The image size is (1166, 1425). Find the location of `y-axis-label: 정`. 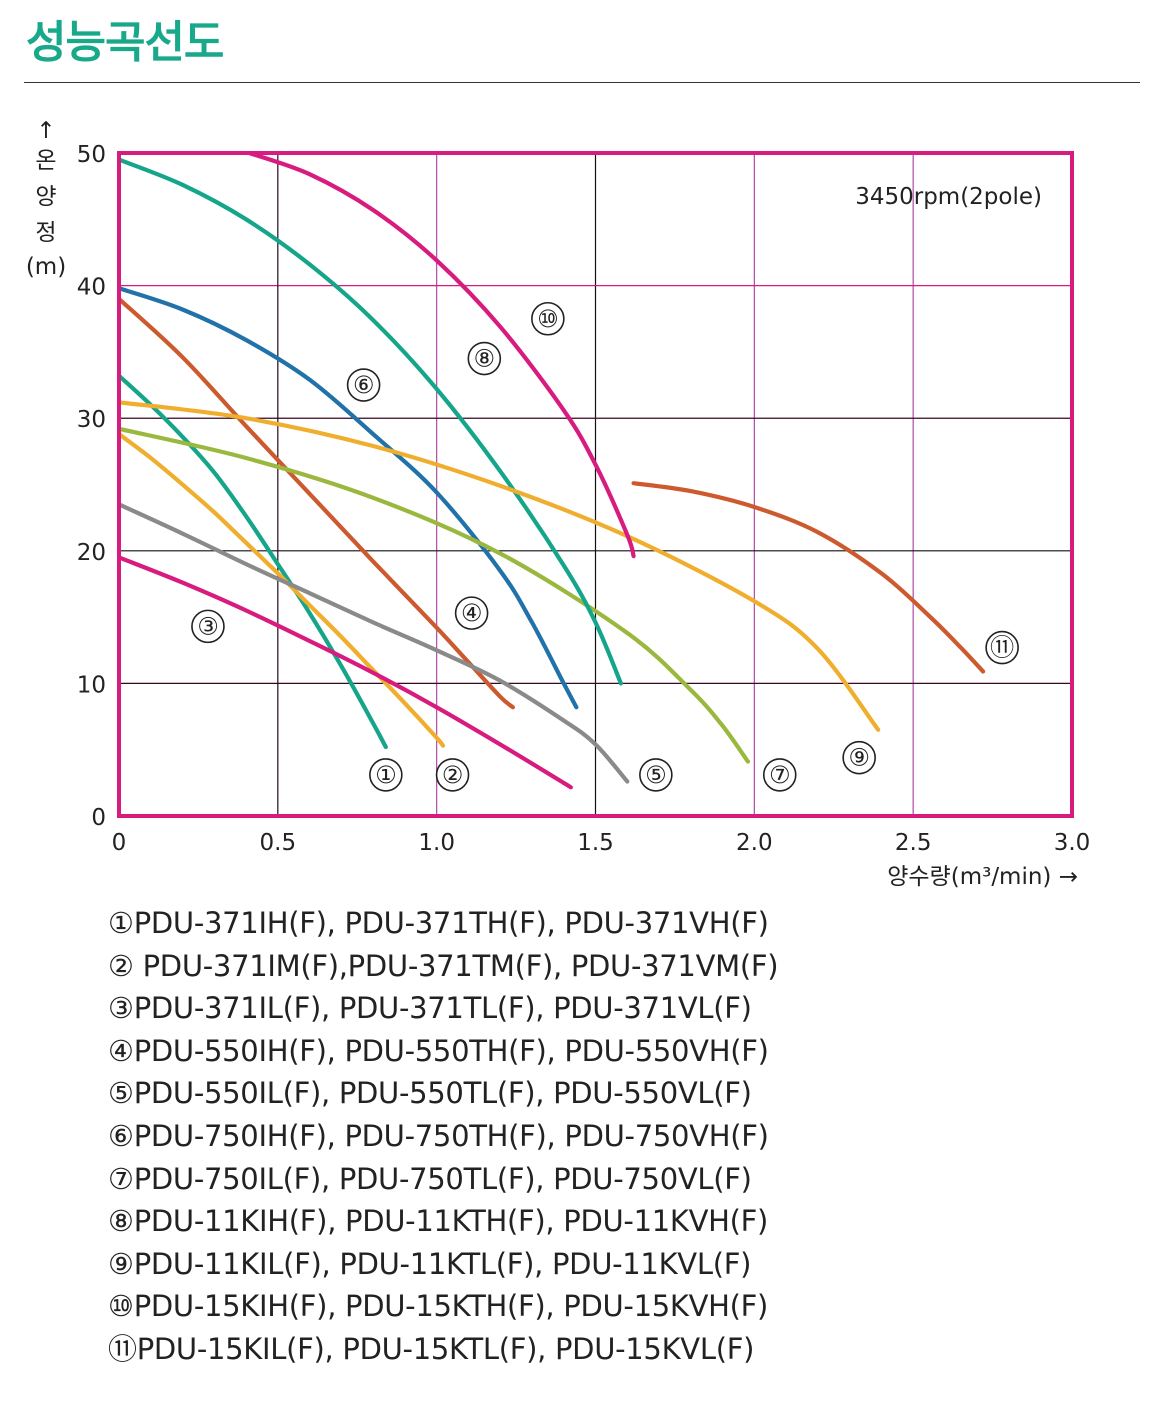

y-axis-label: 정 is located at coordinates (45, 233).